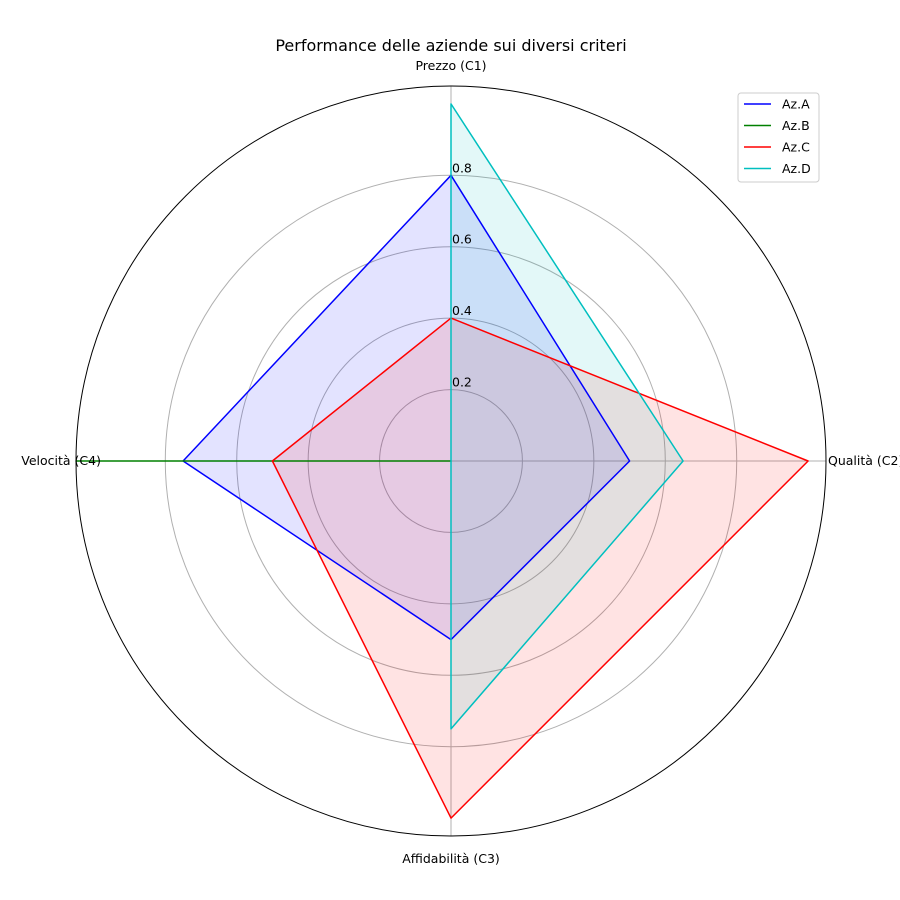  What do you see at coordinates (796, 168) in the screenshot?
I see `legend-label-3: Az.D` at bounding box center [796, 168].